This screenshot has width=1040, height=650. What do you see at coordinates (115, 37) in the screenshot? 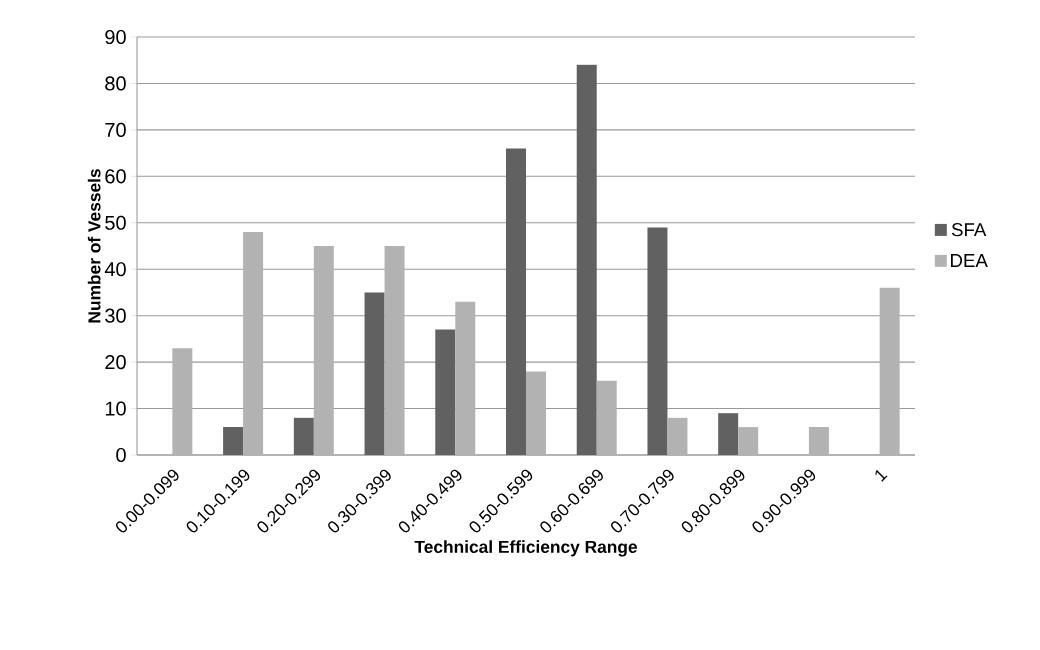
I see `y-tick-label: 90` at bounding box center [115, 37].